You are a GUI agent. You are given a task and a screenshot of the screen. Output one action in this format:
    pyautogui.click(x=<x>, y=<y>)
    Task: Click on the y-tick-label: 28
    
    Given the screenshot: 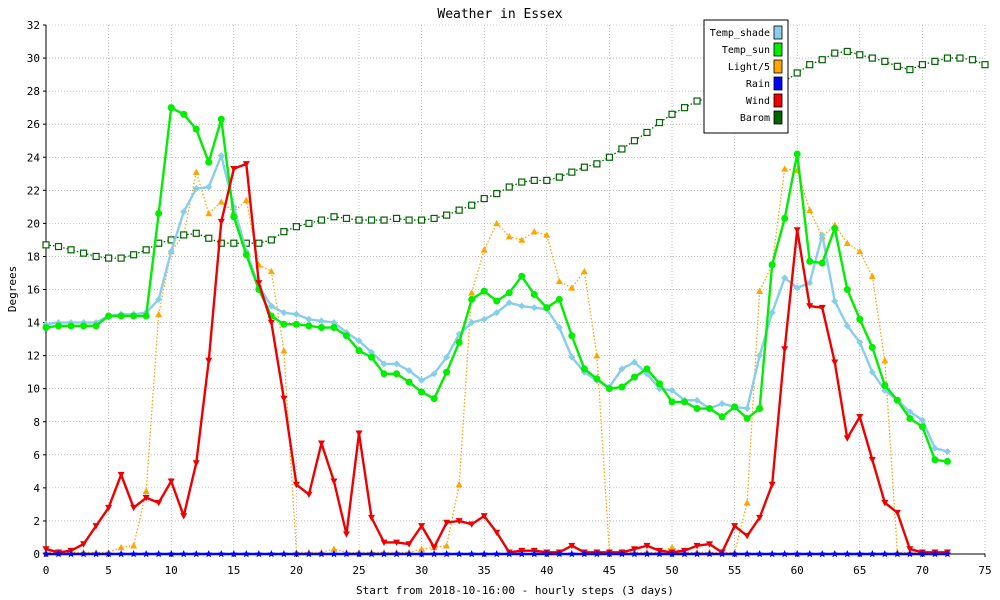 What is the action you would take?
    pyautogui.click(x=33, y=91)
    